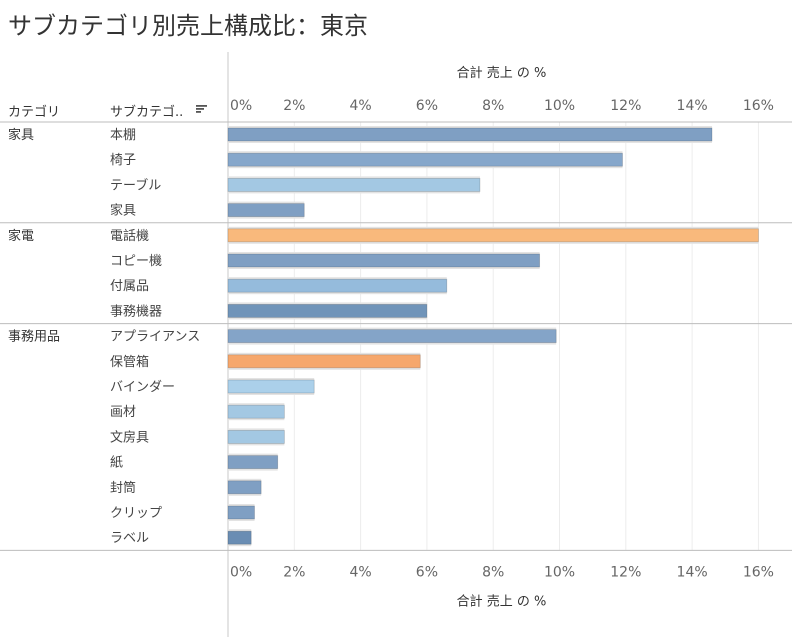  What do you see at coordinates (360, 106) in the screenshot?
I see `top-tick-label: 4%` at bounding box center [360, 106].